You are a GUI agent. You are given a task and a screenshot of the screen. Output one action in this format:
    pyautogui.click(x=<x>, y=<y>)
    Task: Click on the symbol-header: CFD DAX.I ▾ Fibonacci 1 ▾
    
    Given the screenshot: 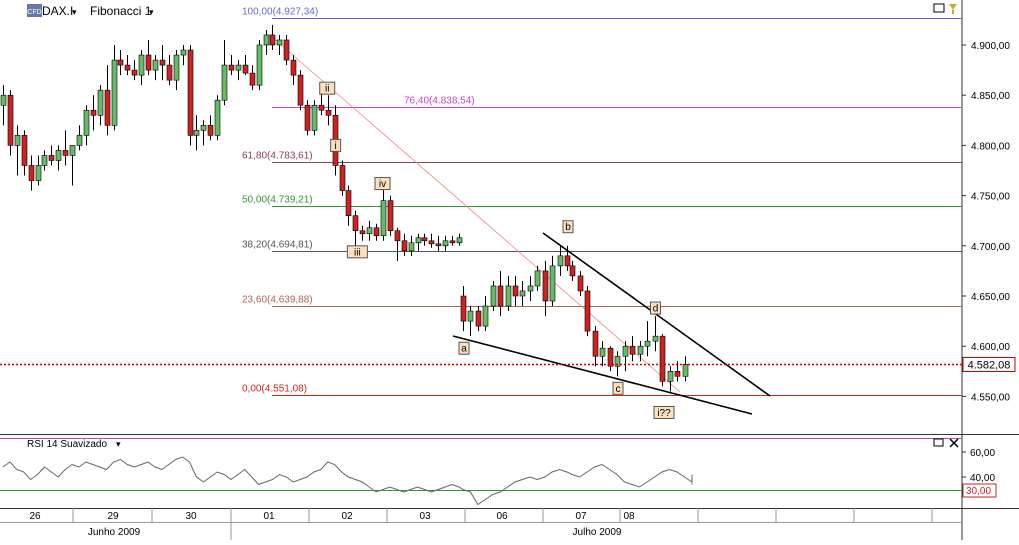 What is the action you would take?
    pyautogui.click(x=90, y=11)
    